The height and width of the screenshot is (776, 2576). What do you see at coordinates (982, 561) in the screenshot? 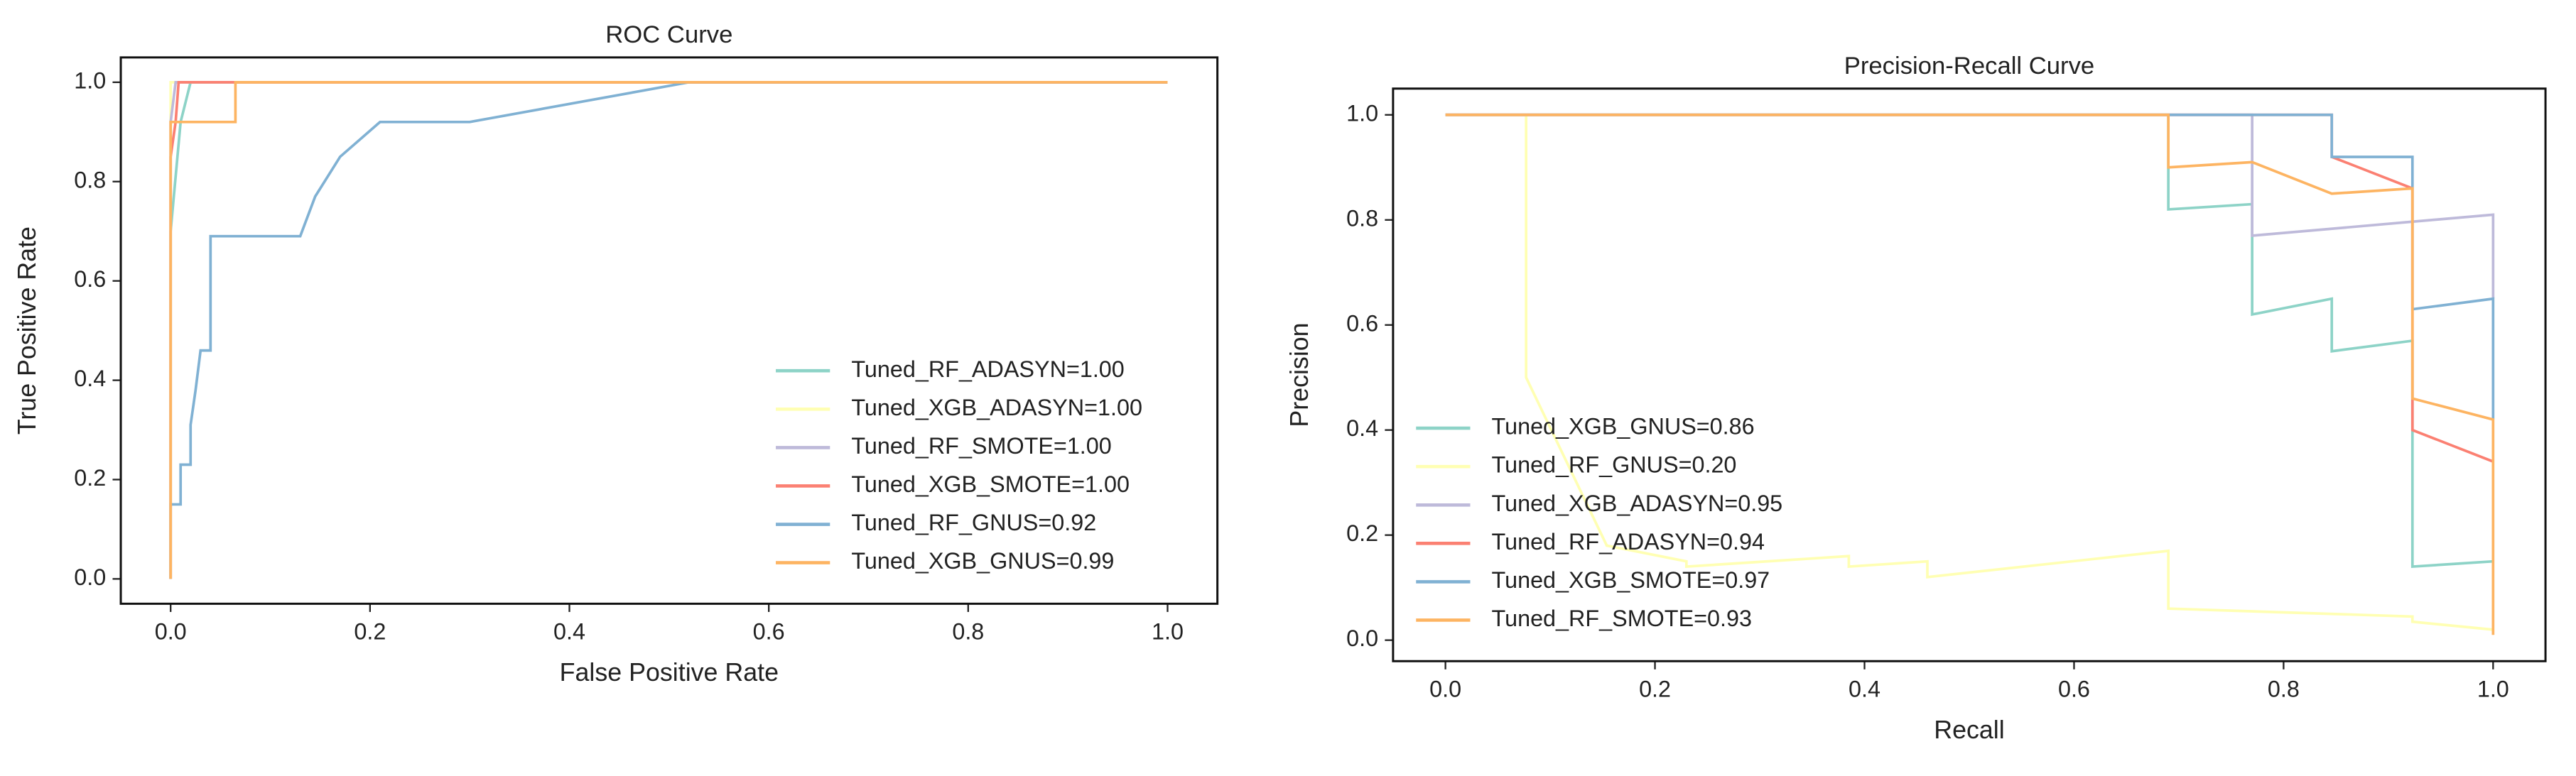
I see `legend-label: Tuned_XGB_GNUS=0.99` at bounding box center [982, 561].